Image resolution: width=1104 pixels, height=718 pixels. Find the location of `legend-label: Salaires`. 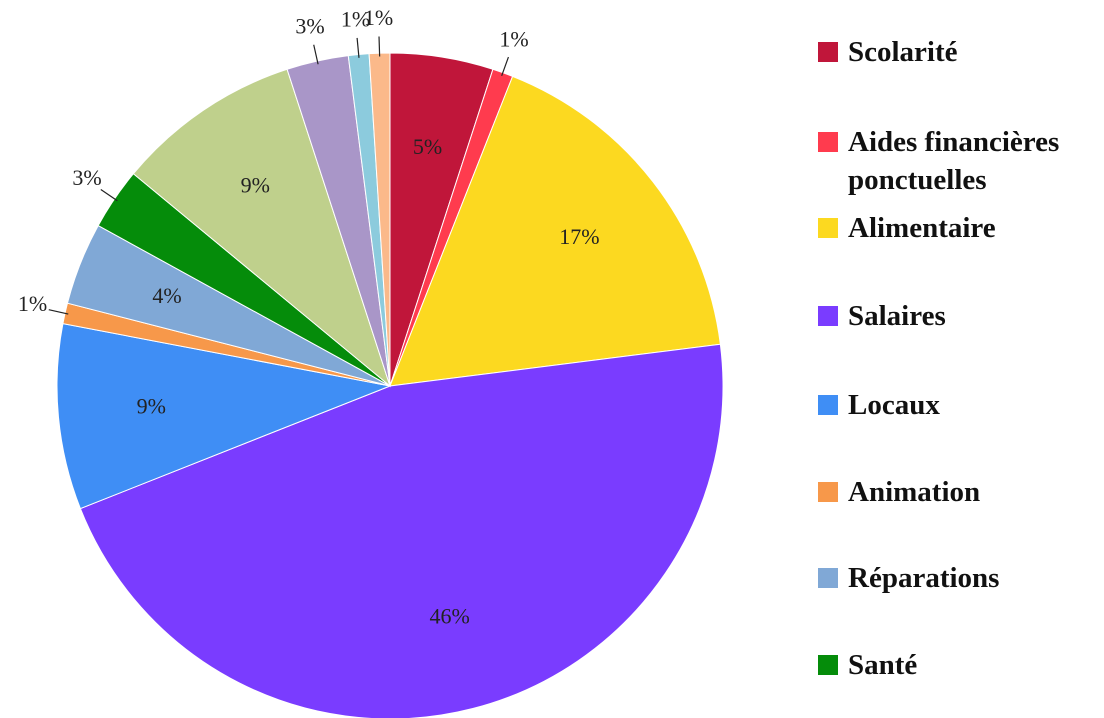

legend-label: Salaires is located at coordinates (897, 316).